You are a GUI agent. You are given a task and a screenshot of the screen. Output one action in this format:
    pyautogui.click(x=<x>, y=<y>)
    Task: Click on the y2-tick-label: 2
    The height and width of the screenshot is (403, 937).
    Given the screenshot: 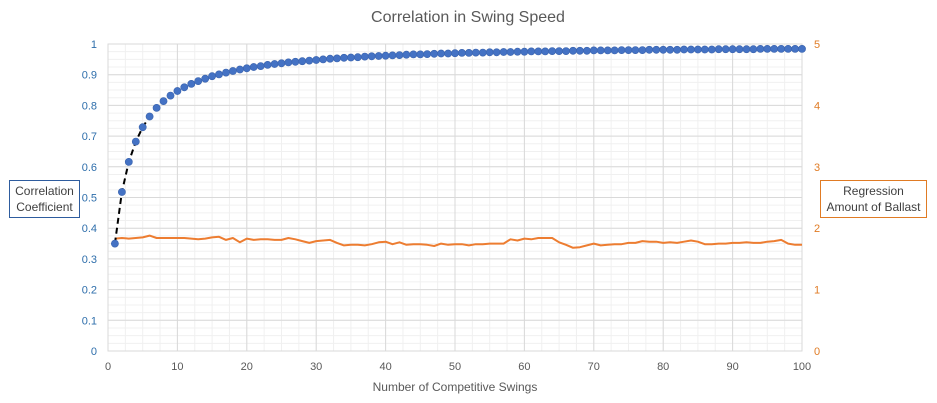 What is the action you would take?
    pyautogui.click(x=817, y=229)
    